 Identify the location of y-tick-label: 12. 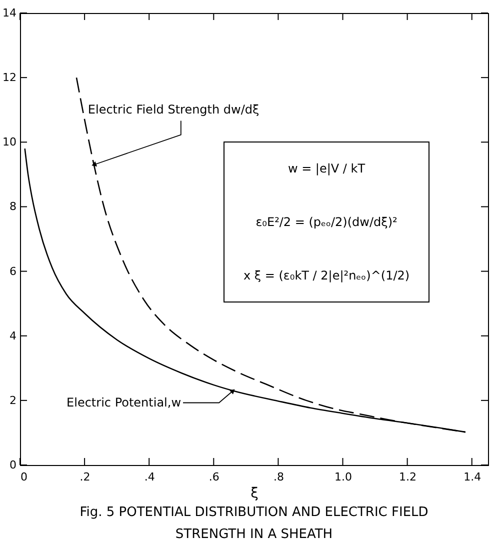
(9, 77).